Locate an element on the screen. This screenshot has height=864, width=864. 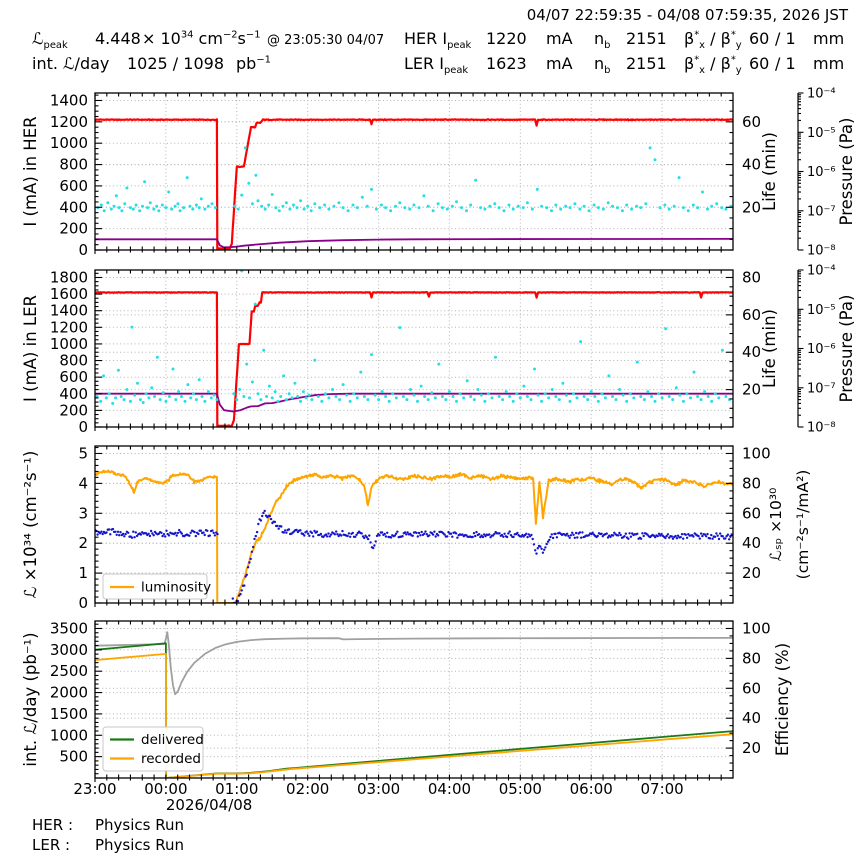
pressure-tick-label: 10⁻⁴ is located at coordinates (821, 271).